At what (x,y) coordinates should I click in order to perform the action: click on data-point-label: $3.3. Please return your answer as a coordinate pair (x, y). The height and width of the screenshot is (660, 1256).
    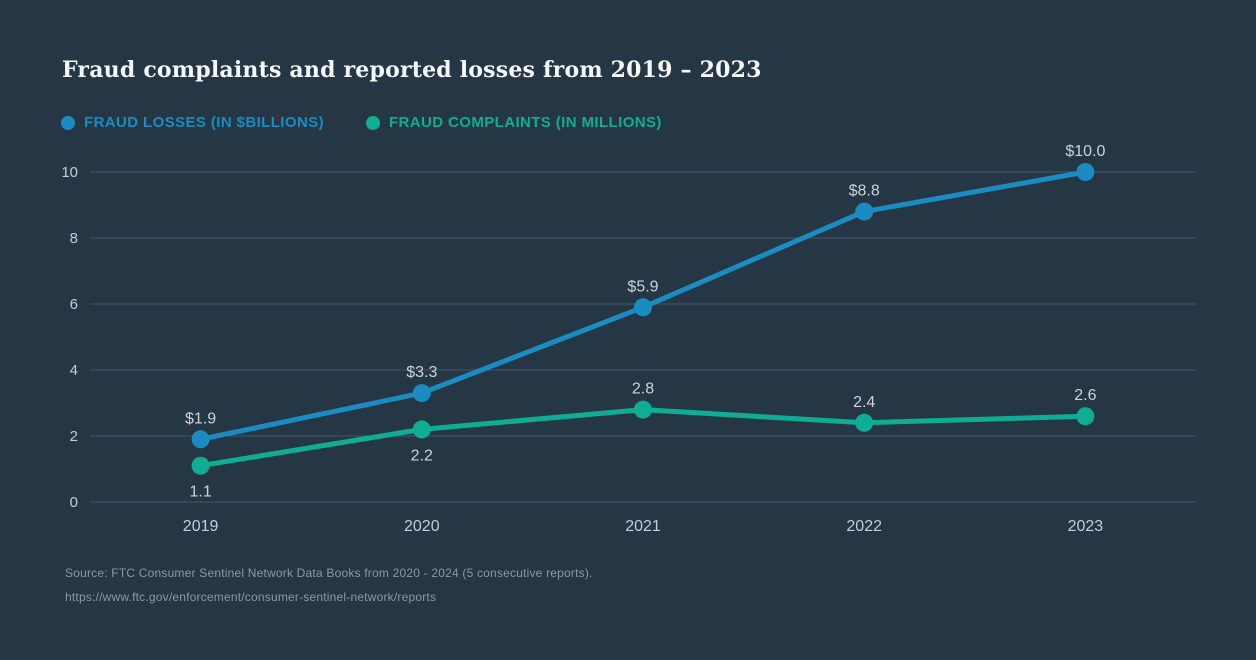
    Looking at the image, I should click on (421, 372).